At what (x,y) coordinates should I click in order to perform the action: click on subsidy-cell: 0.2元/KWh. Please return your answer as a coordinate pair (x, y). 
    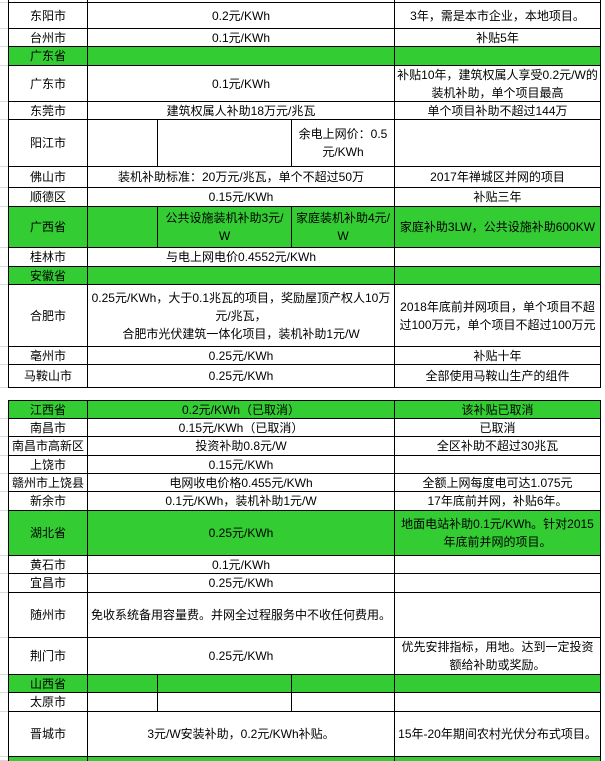
    Looking at the image, I should click on (241, 16).